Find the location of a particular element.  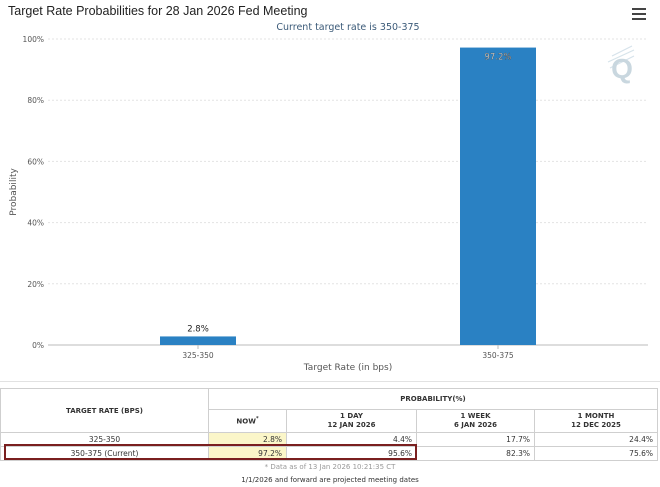

y-tick-label: 40% is located at coordinates (35, 223).